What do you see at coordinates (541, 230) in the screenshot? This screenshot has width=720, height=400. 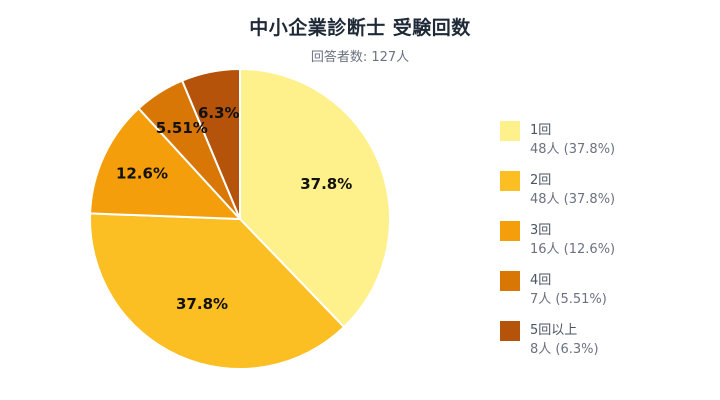 I see `legend-label: 3回` at bounding box center [541, 230].